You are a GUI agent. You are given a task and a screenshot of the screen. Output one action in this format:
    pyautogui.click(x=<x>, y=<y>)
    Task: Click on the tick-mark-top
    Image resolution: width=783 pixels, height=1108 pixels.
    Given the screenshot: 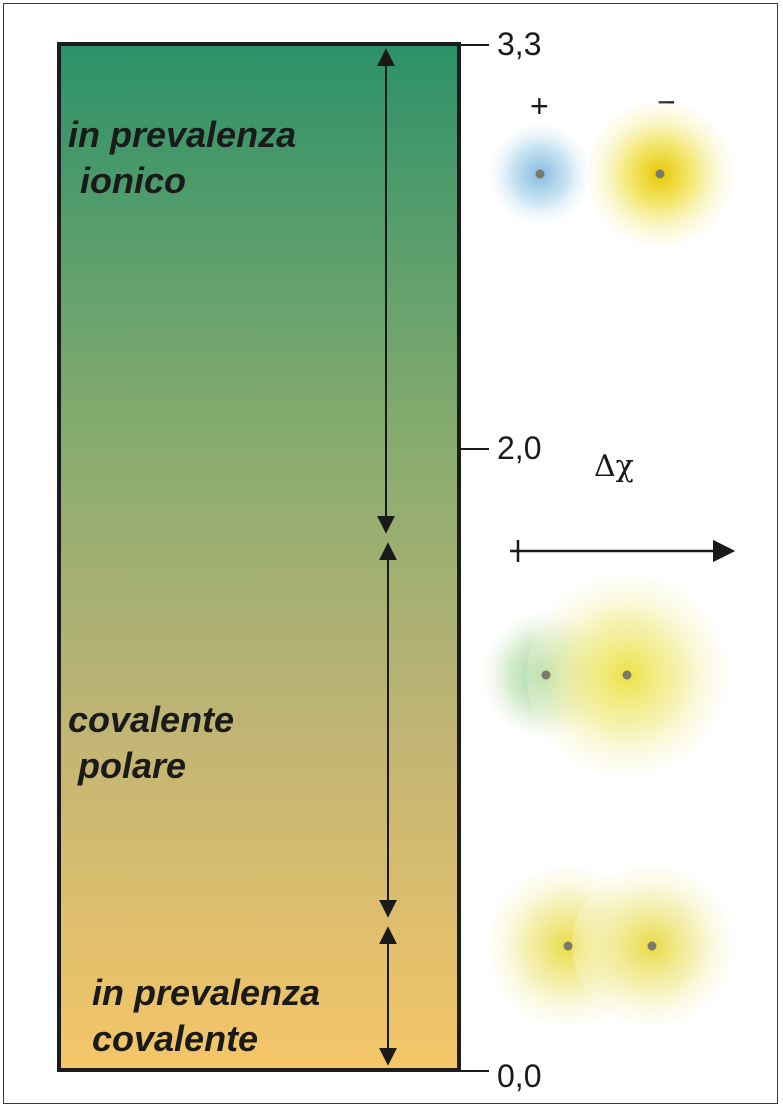 What is the action you would take?
    pyautogui.click(x=475, y=45)
    